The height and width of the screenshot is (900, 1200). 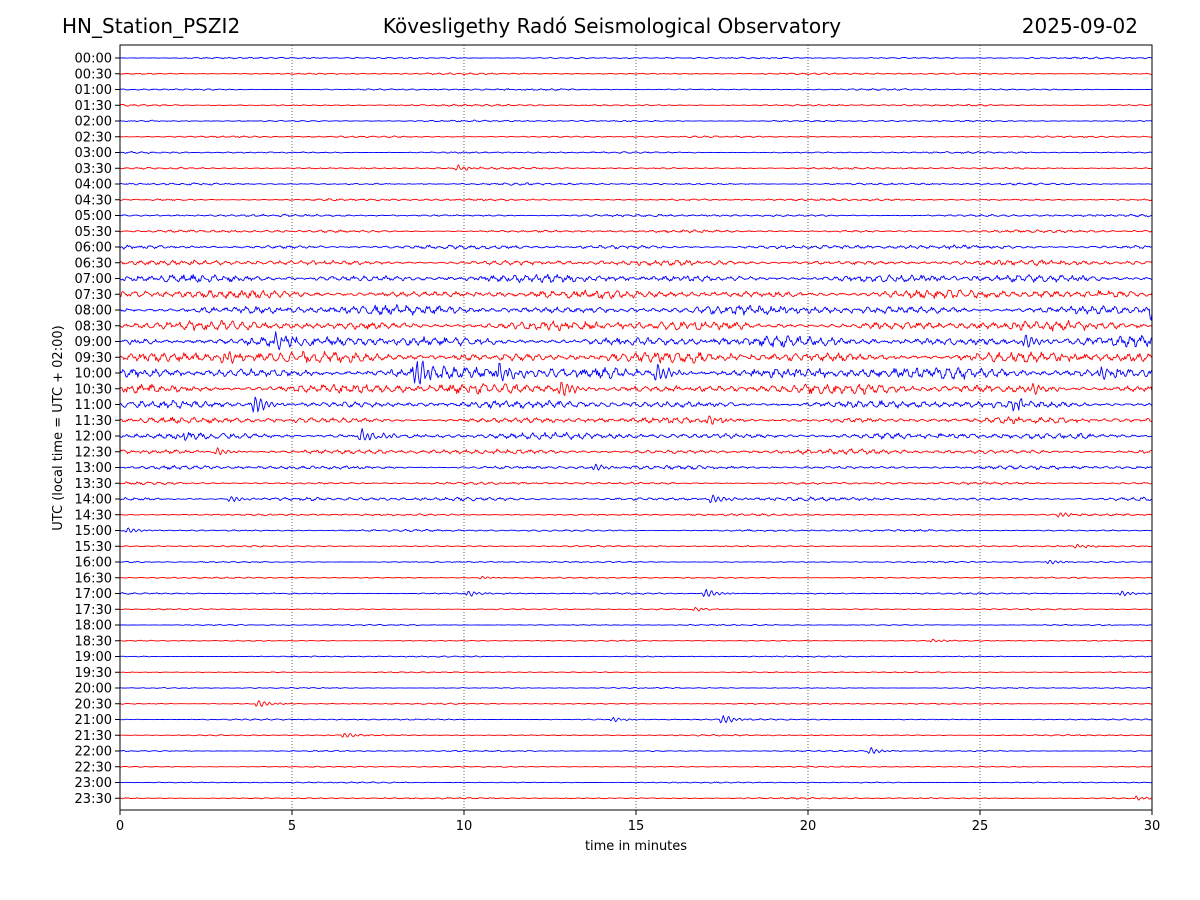 I want to click on trace-1930, so click(x=635, y=672).